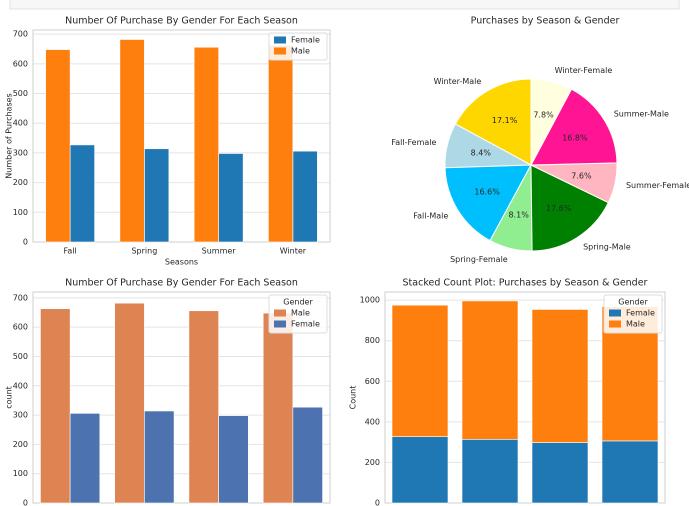  What do you see at coordinates (430, 216) in the screenshot?
I see `slice-label: Fall-Male` at bounding box center [430, 216].